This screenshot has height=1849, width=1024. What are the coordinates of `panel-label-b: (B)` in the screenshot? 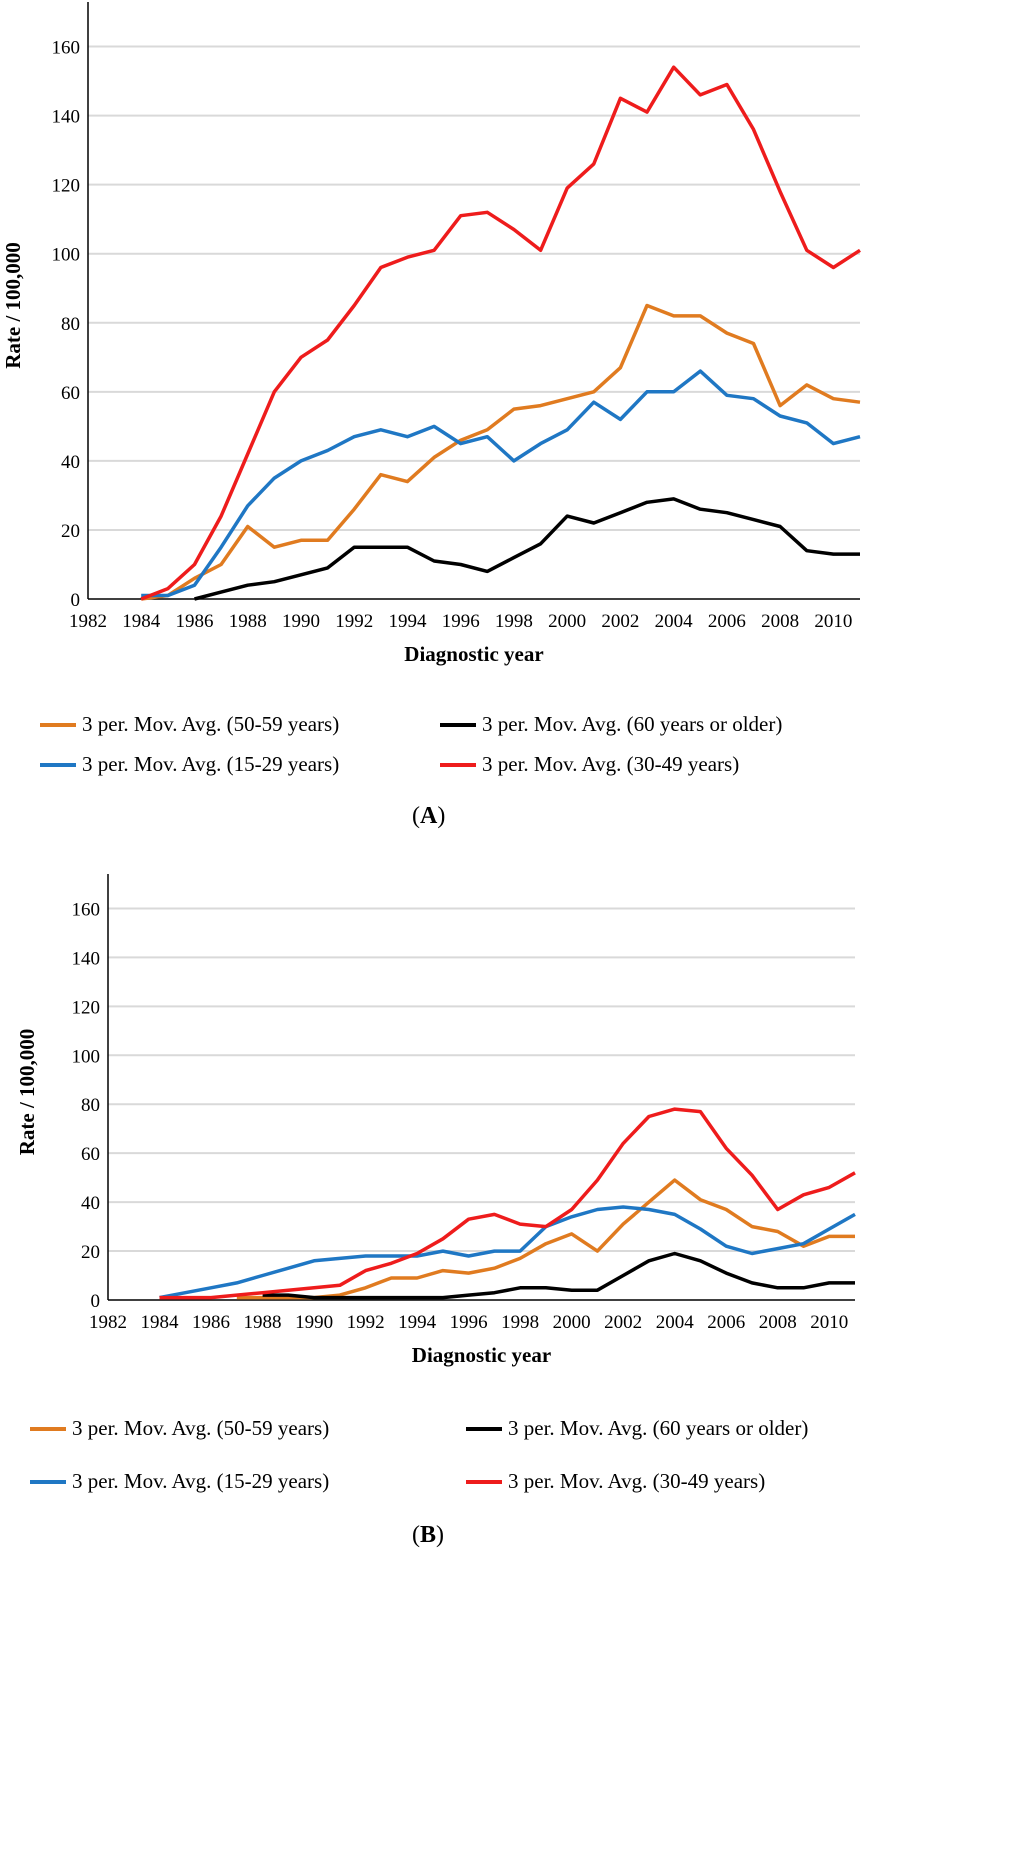 It's located at (428, 1535).